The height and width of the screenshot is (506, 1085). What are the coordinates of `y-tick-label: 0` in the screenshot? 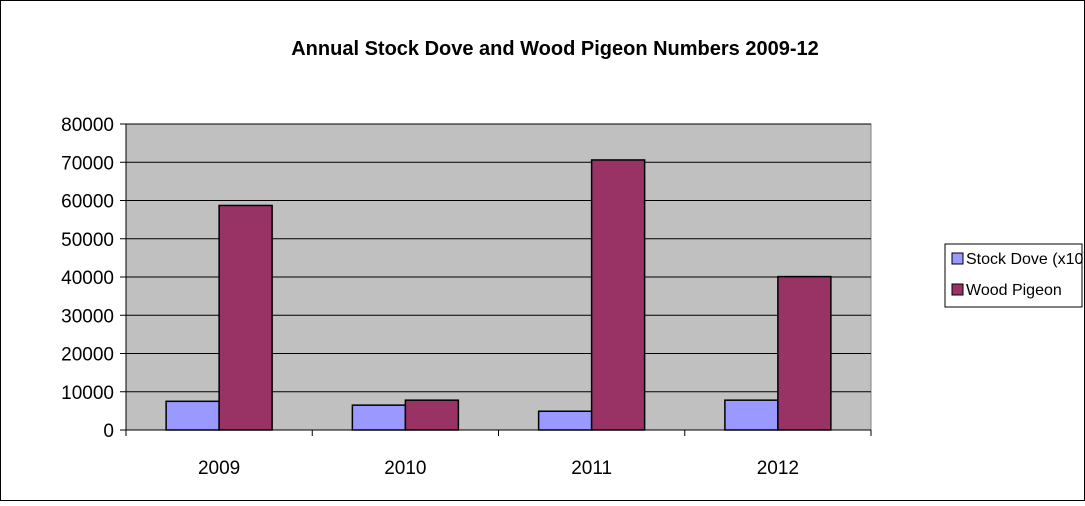 It's located at (108, 431).